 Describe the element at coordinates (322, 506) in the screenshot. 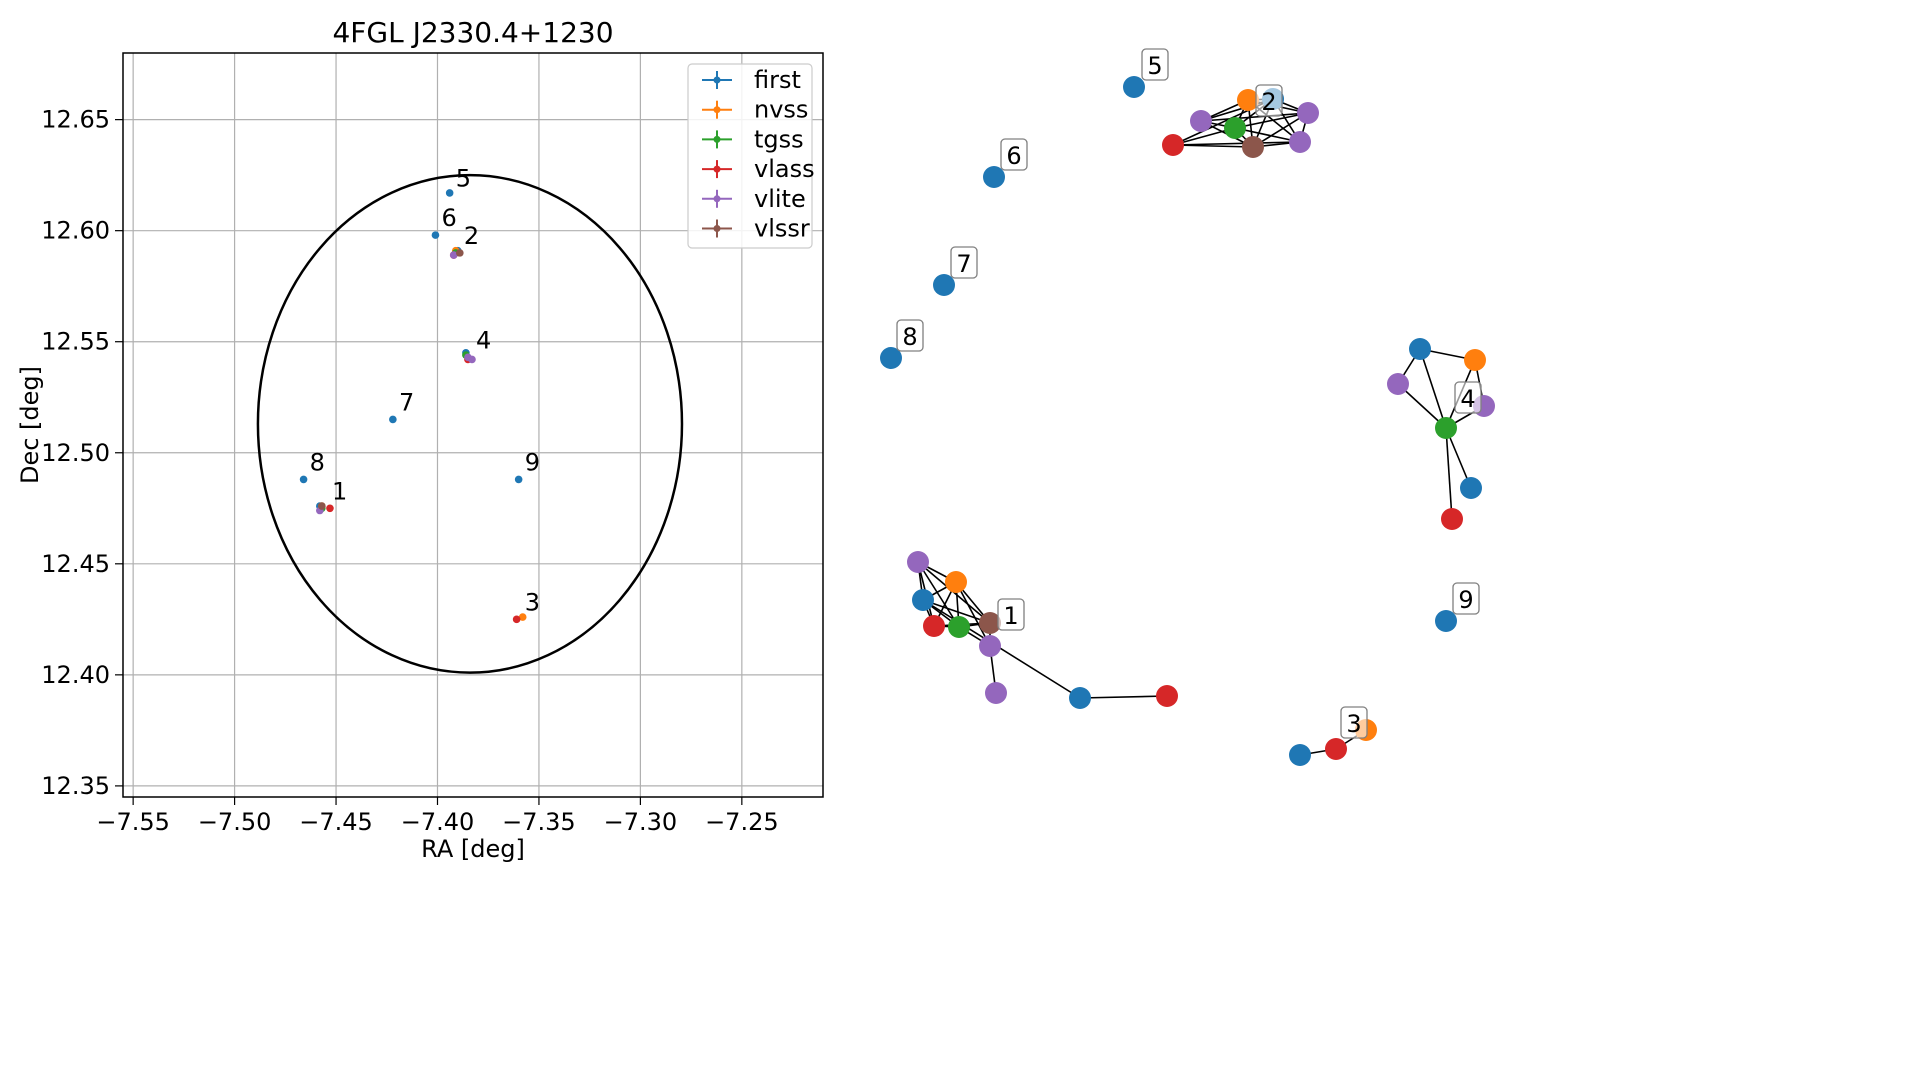

I see `point-vlssr` at that location.